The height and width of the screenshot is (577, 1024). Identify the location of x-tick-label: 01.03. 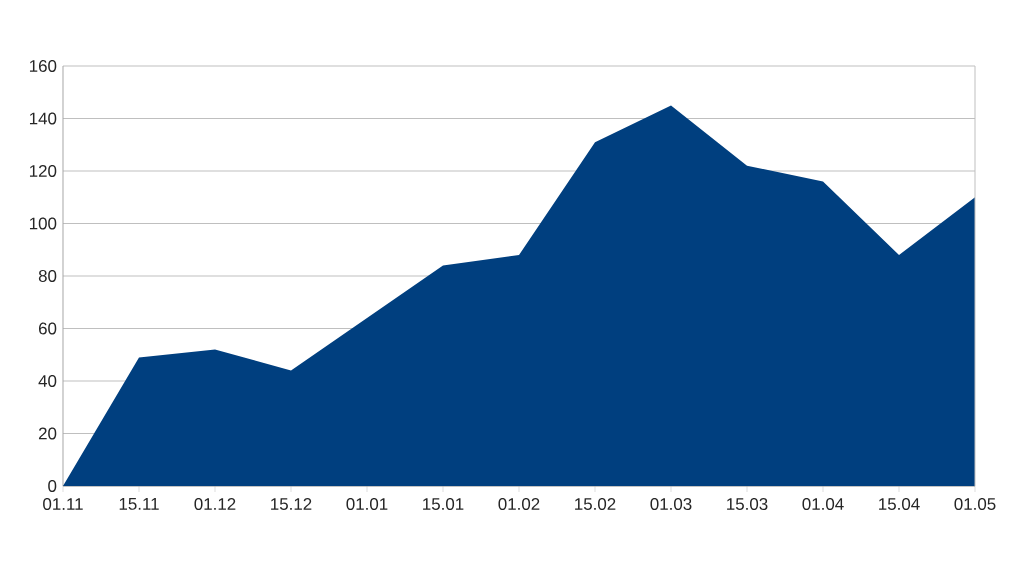
(671, 504).